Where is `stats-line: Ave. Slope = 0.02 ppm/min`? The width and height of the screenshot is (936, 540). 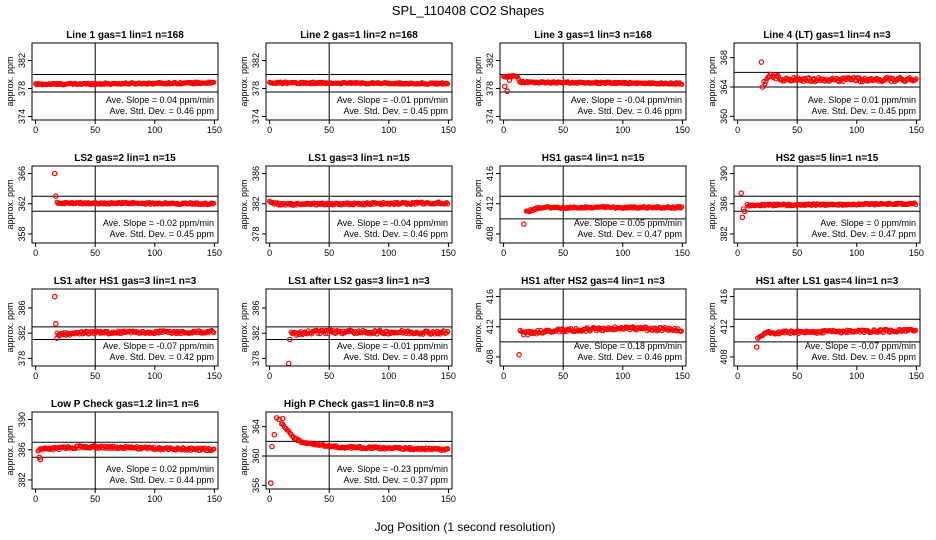 stats-line: Ave. Slope = 0.02 ppm/min is located at coordinates (160, 469).